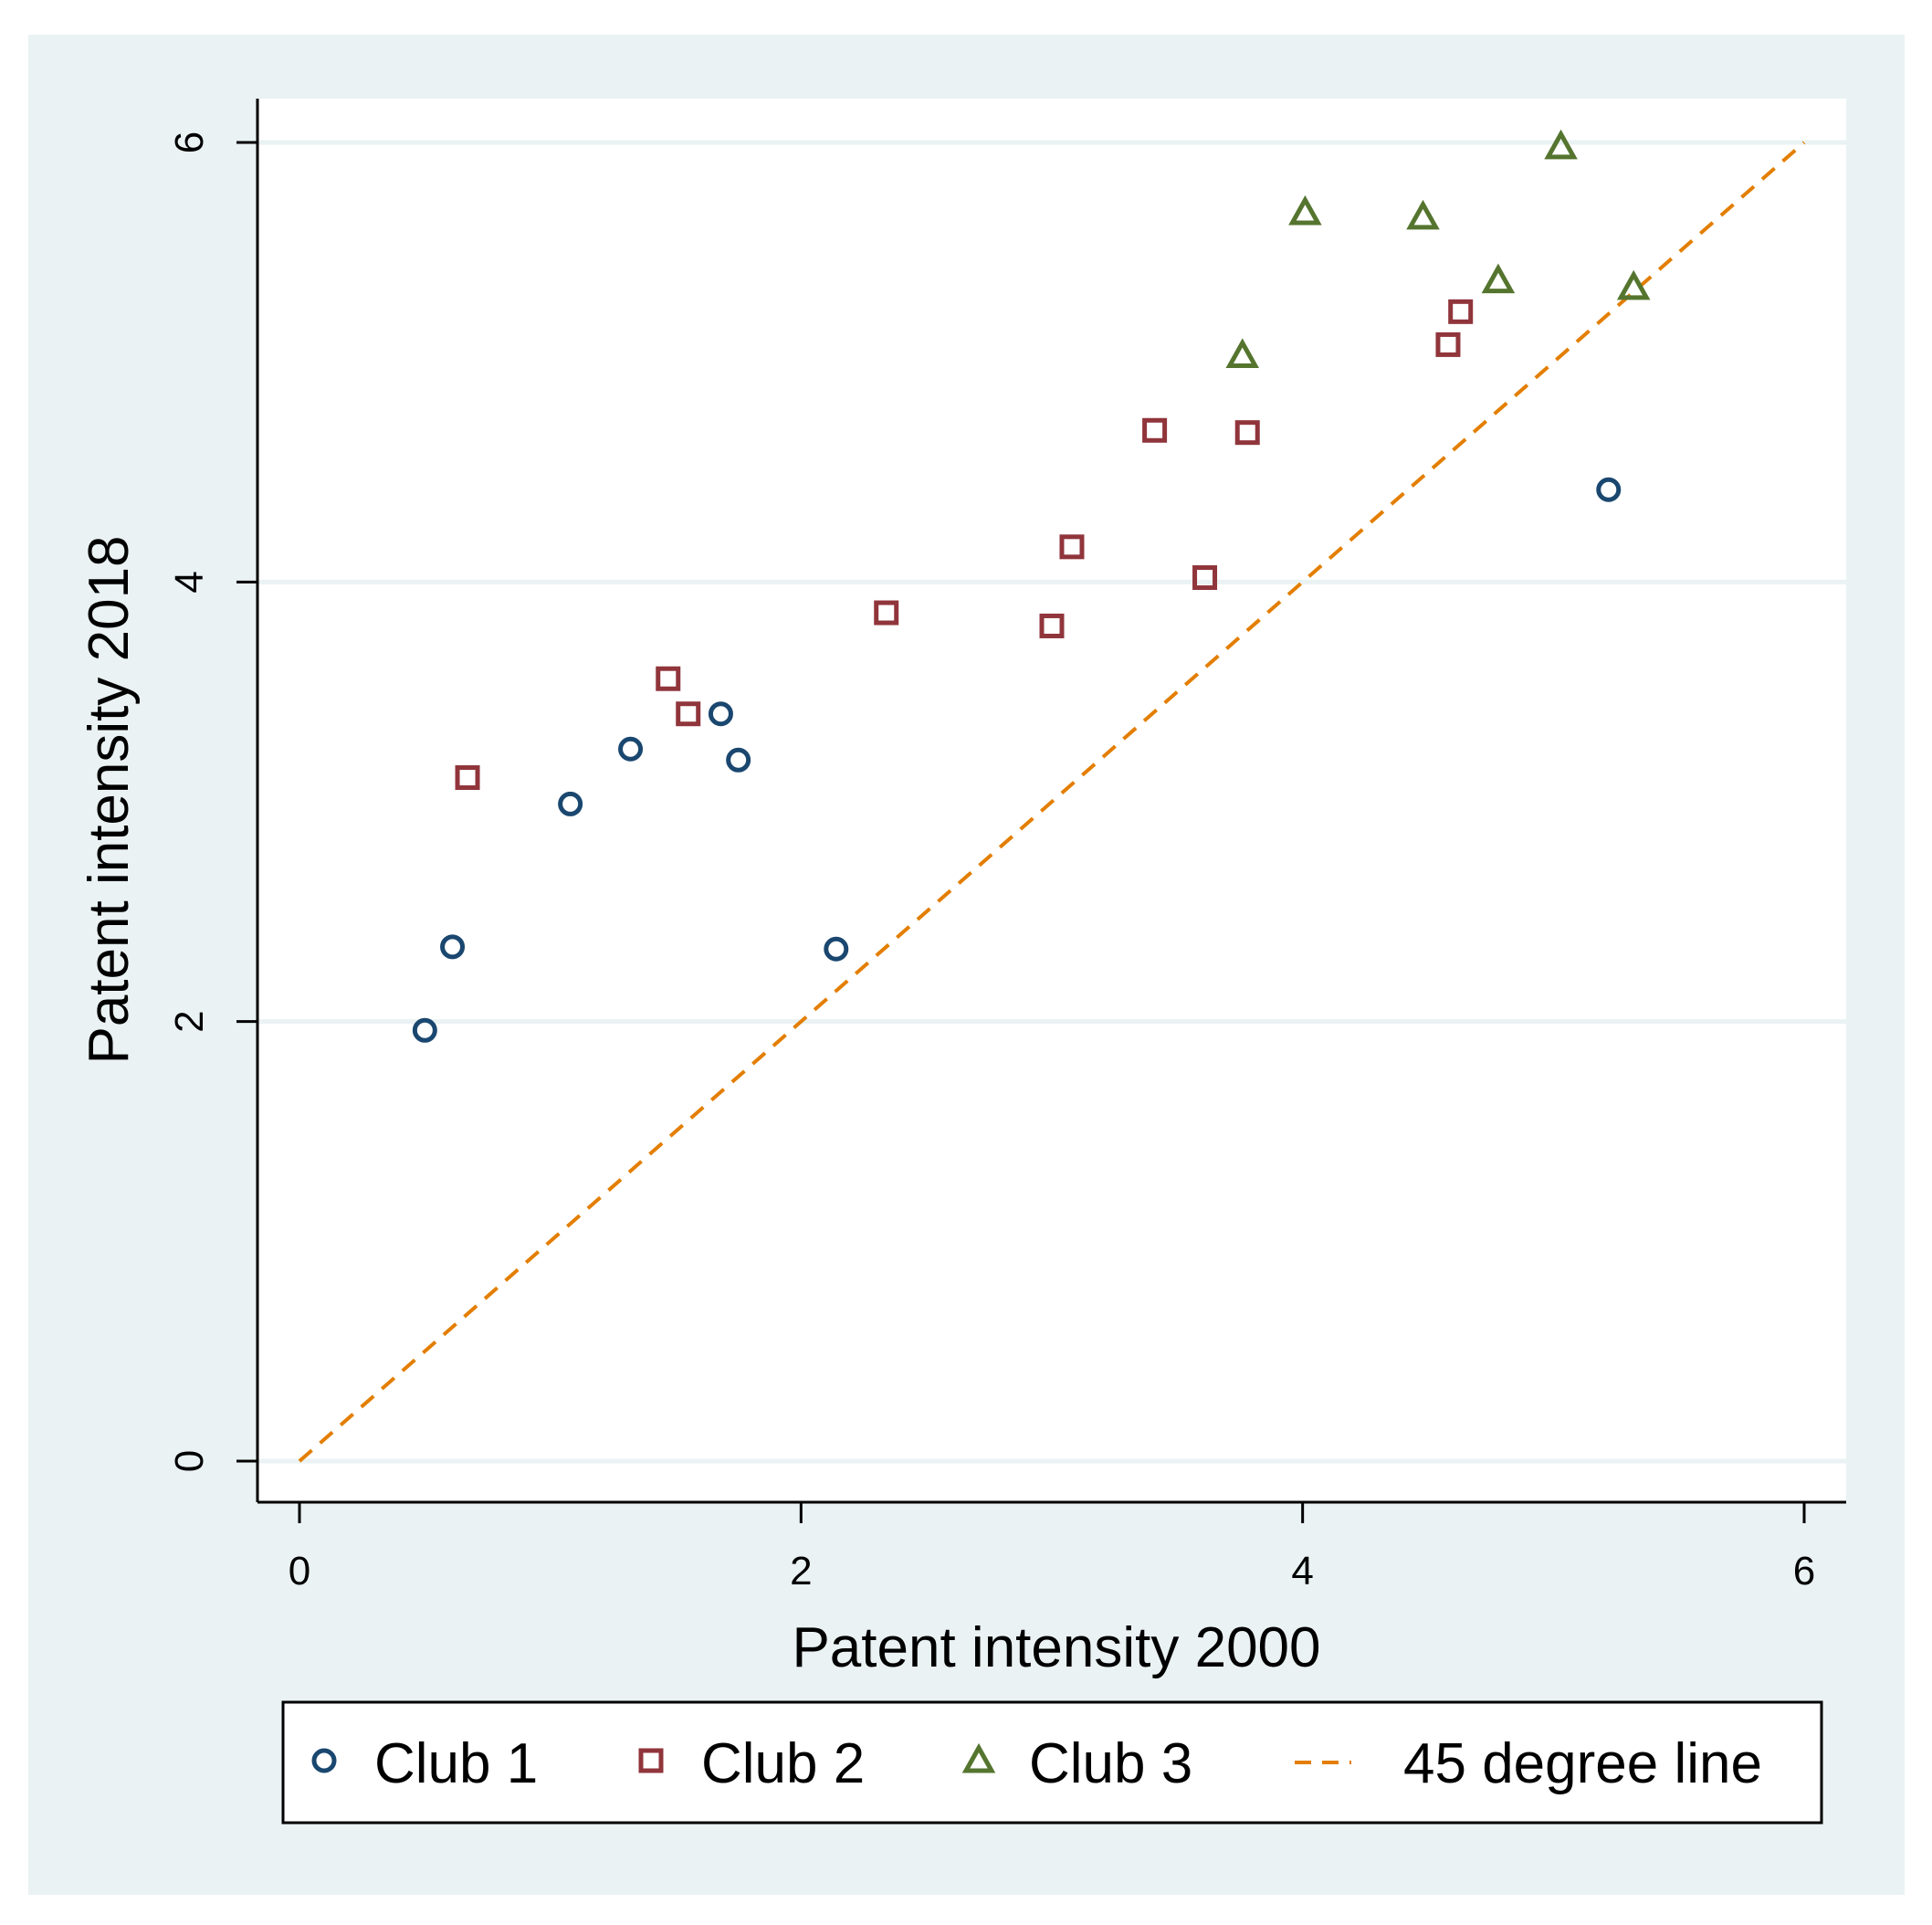 The image size is (1932, 1925). I want to click on legend: Club 1 Club 2 Club 3 45 degree line, so click(1036, 1764).